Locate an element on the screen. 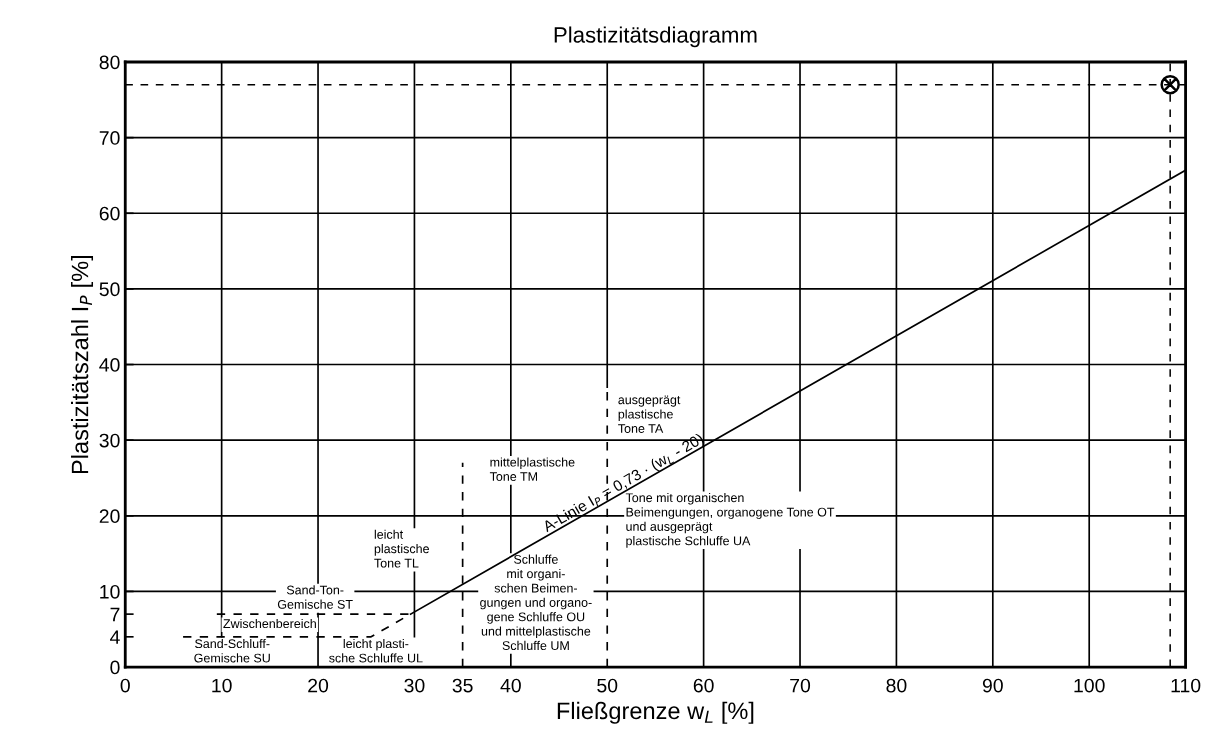 This screenshot has width=1216, height=747. x-tick-label: 10 is located at coordinates (222, 685).